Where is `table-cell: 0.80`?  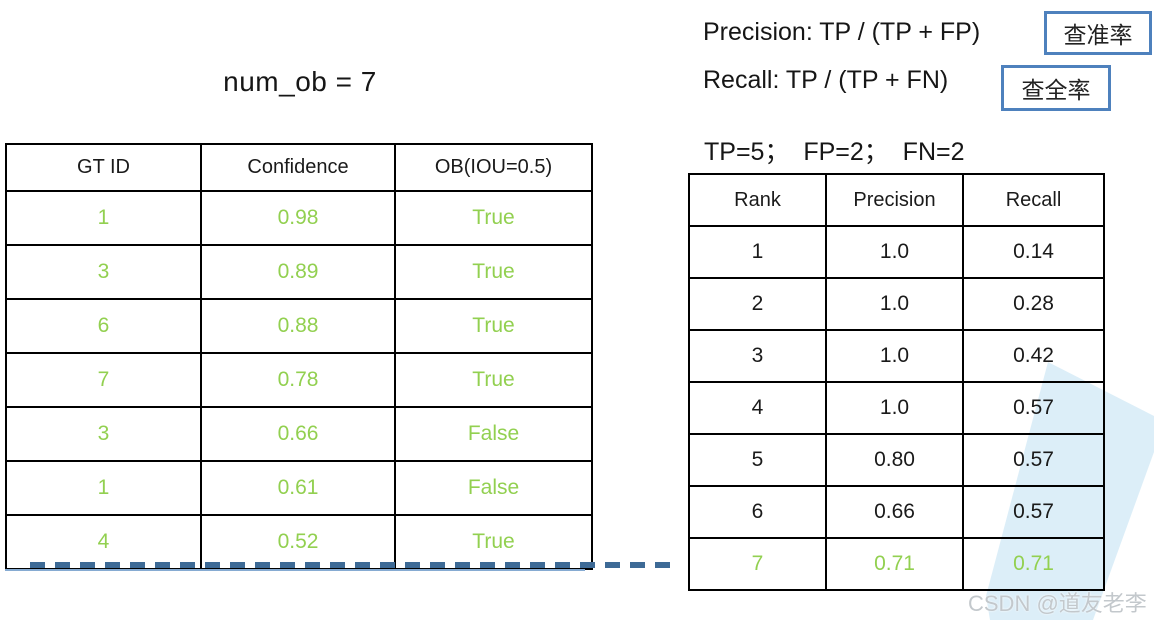
table-cell: 0.80 is located at coordinates (894, 460).